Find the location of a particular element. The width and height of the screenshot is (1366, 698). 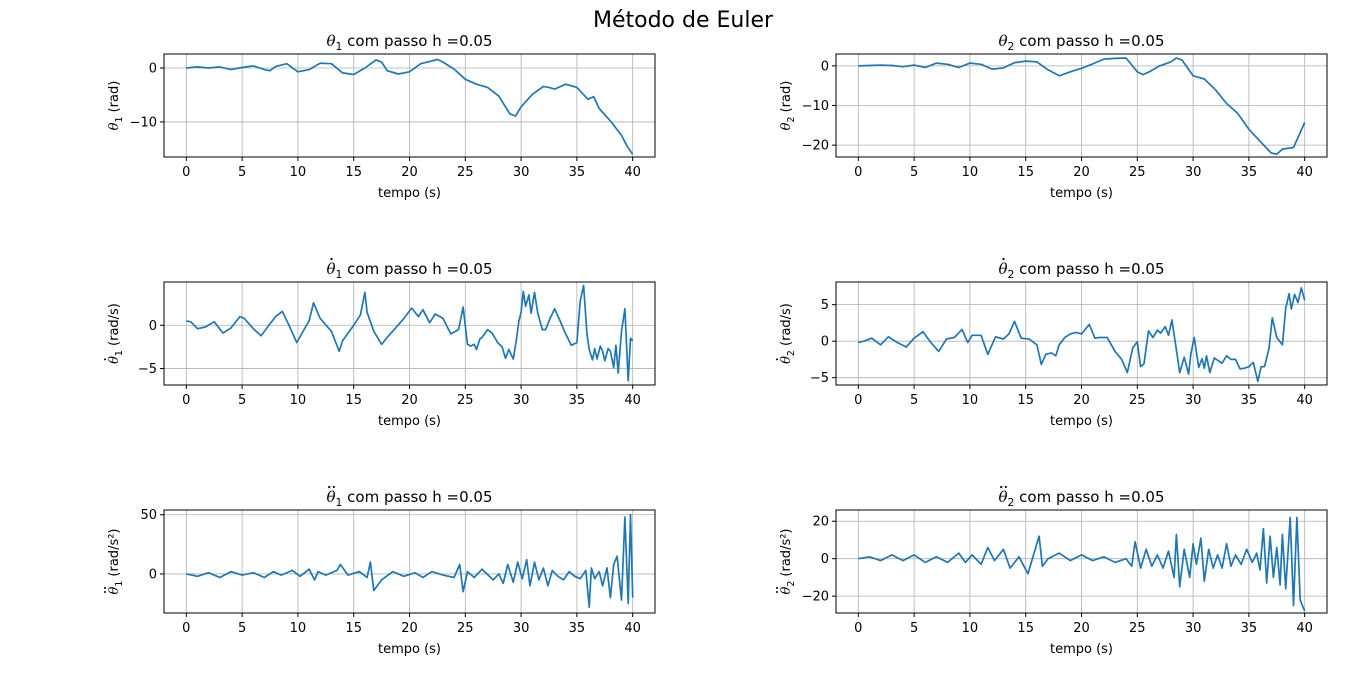

y-axis-label: θ2 (rad/s²) is located at coordinates (788, 562).